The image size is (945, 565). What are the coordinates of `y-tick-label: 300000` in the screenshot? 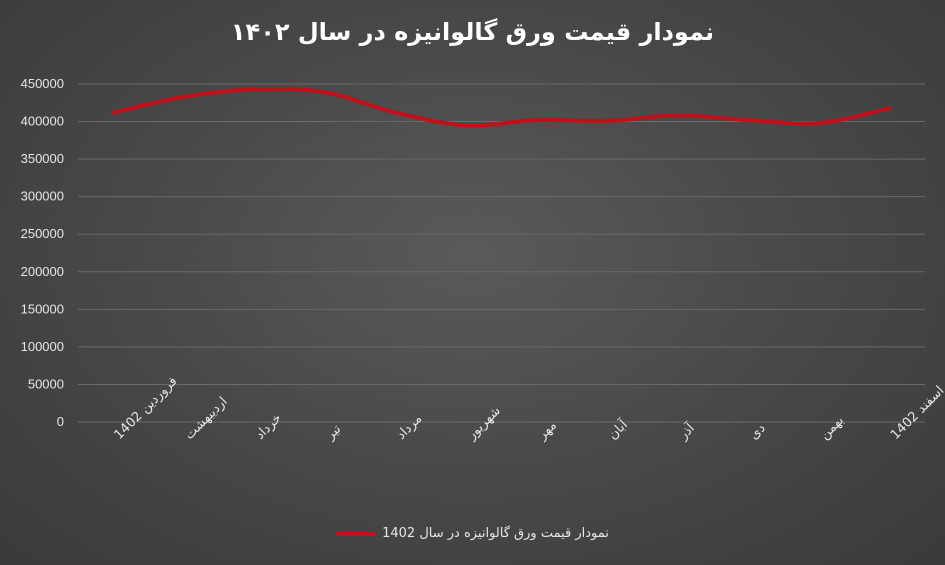 It's located at (42, 196).